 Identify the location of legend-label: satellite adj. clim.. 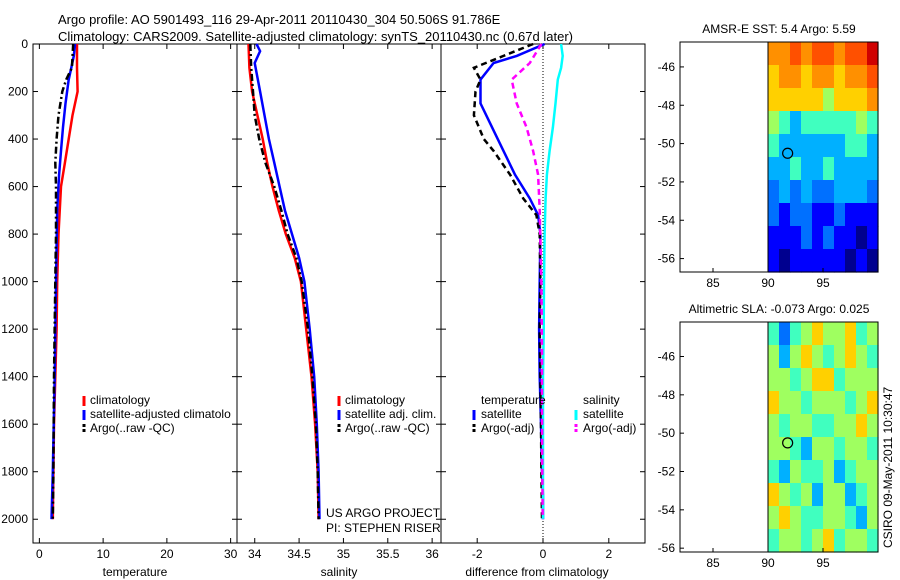
(390, 414).